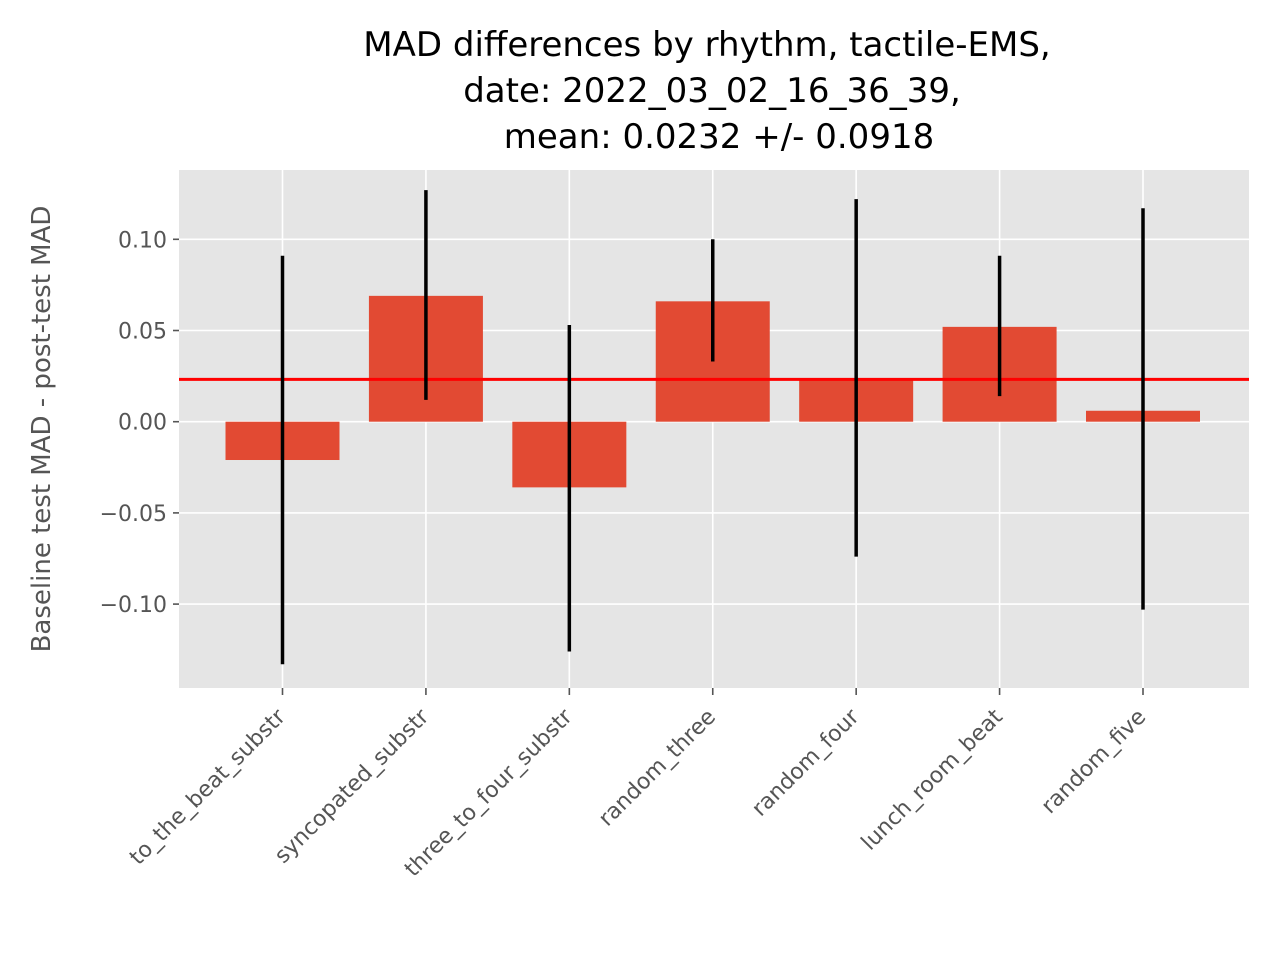 Image resolution: width=1280 pixels, height=960 pixels. I want to click on y-axis-label: Baseline test MAD - post-test MAD, so click(42, 429).